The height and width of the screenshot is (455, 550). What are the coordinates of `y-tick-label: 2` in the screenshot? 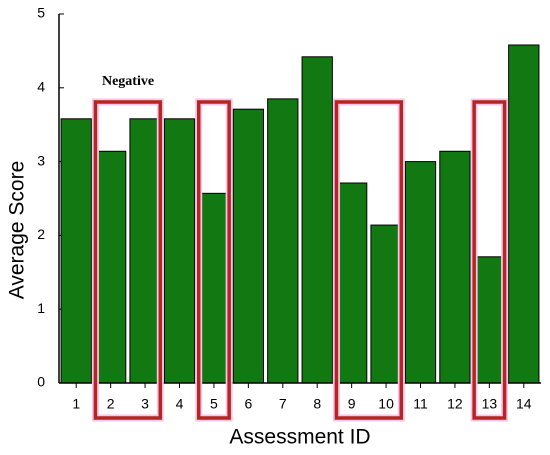 It's located at (41, 234).